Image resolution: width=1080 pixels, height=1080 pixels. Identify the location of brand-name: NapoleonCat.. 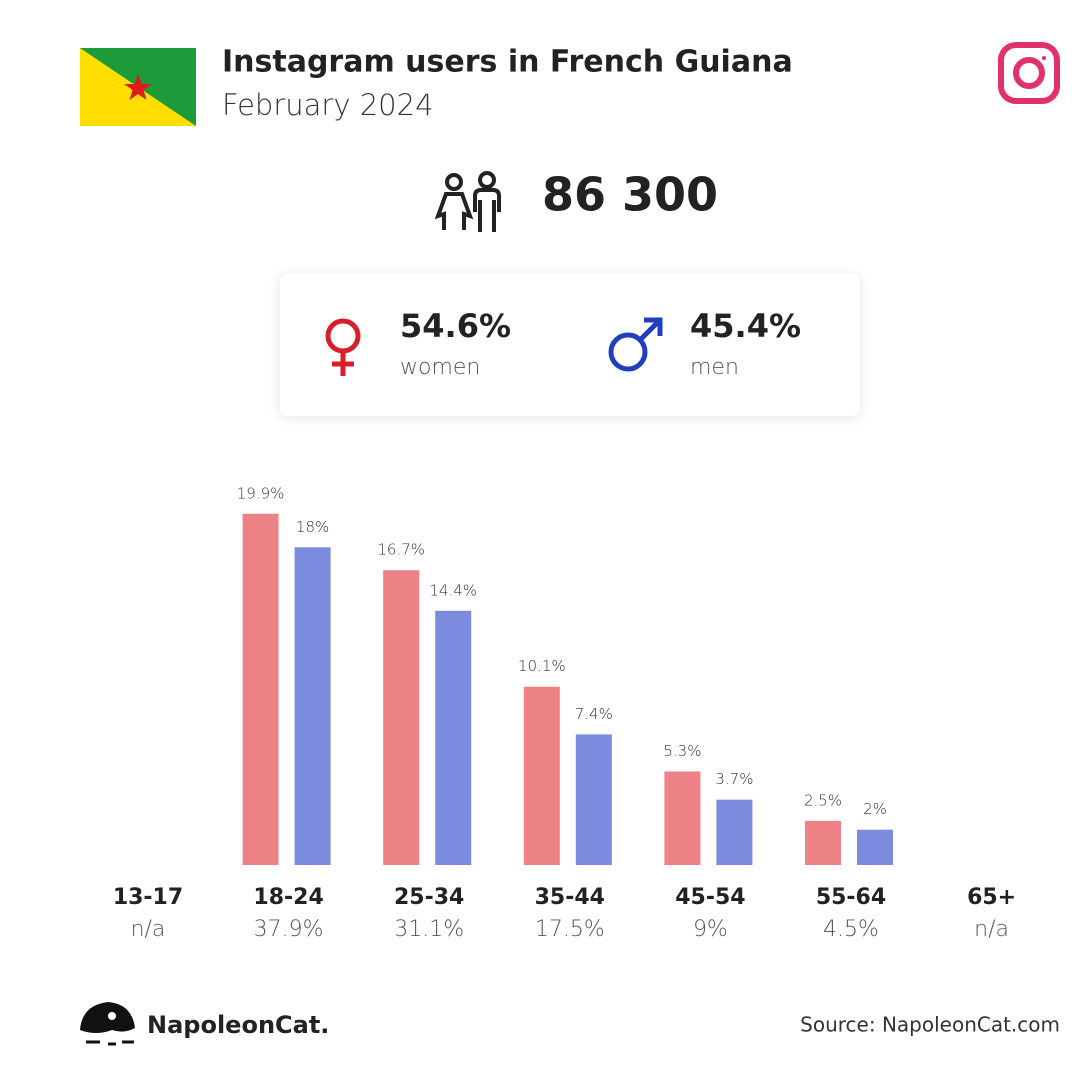
(238, 1025).